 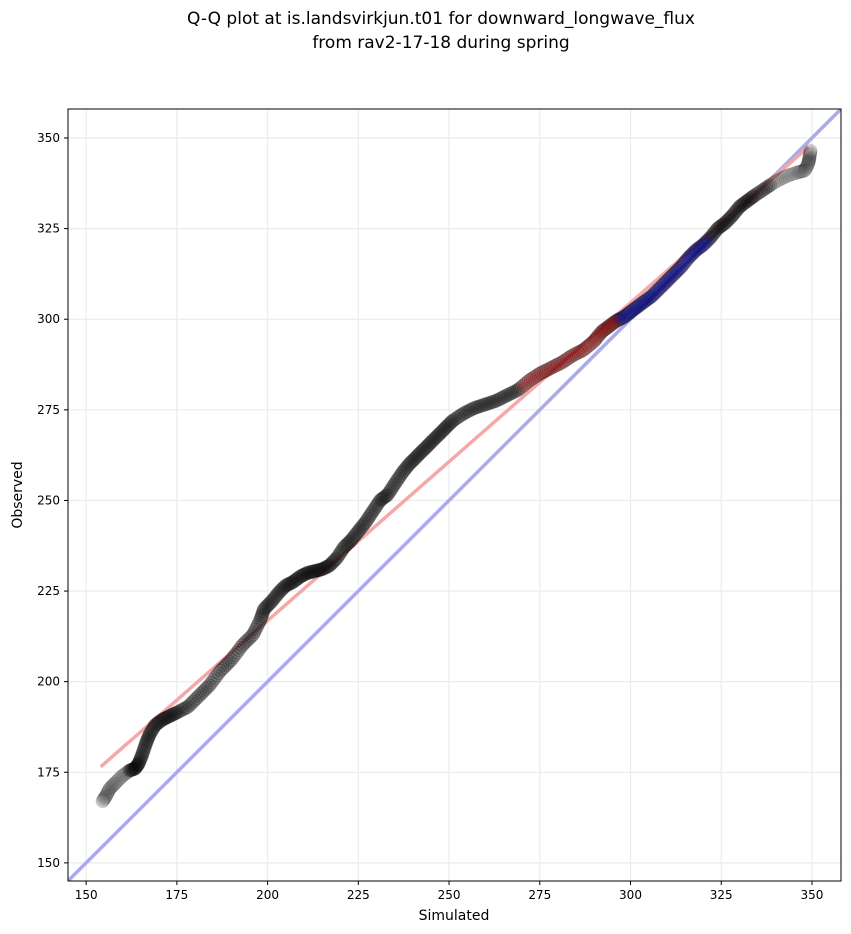 I want to click on x-tick-label: 300, so click(x=630, y=895).